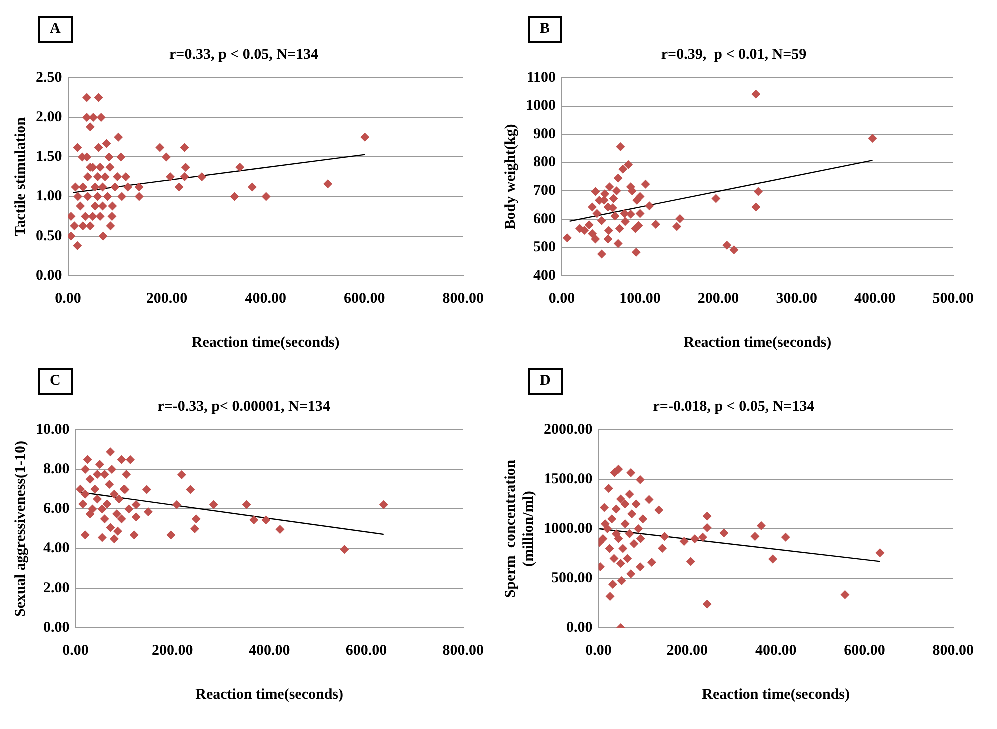  Describe the element at coordinates (57, 509) in the screenshot. I see `y-tick-label: 6.00` at that location.